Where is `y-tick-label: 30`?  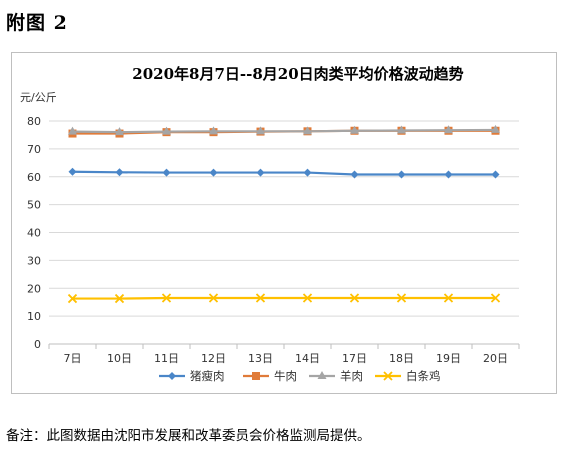 y-tick-label: 30 is located at coordinates (34, 260).